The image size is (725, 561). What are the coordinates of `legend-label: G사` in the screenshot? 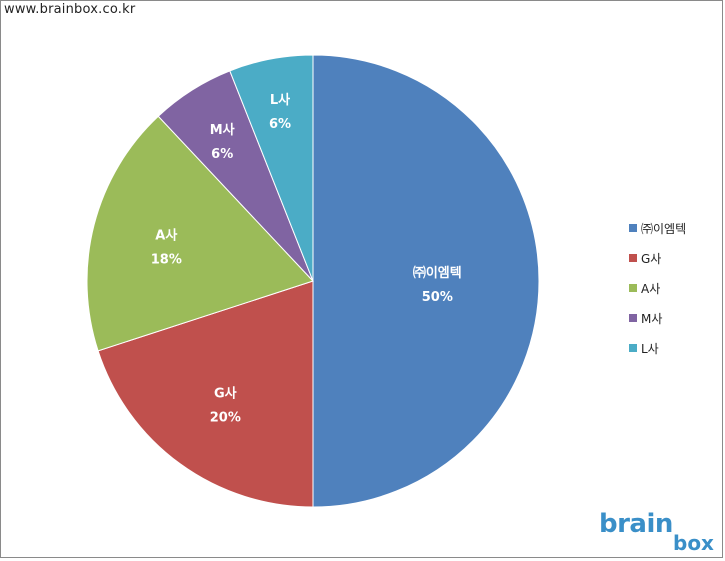 It's located at (651, 258).